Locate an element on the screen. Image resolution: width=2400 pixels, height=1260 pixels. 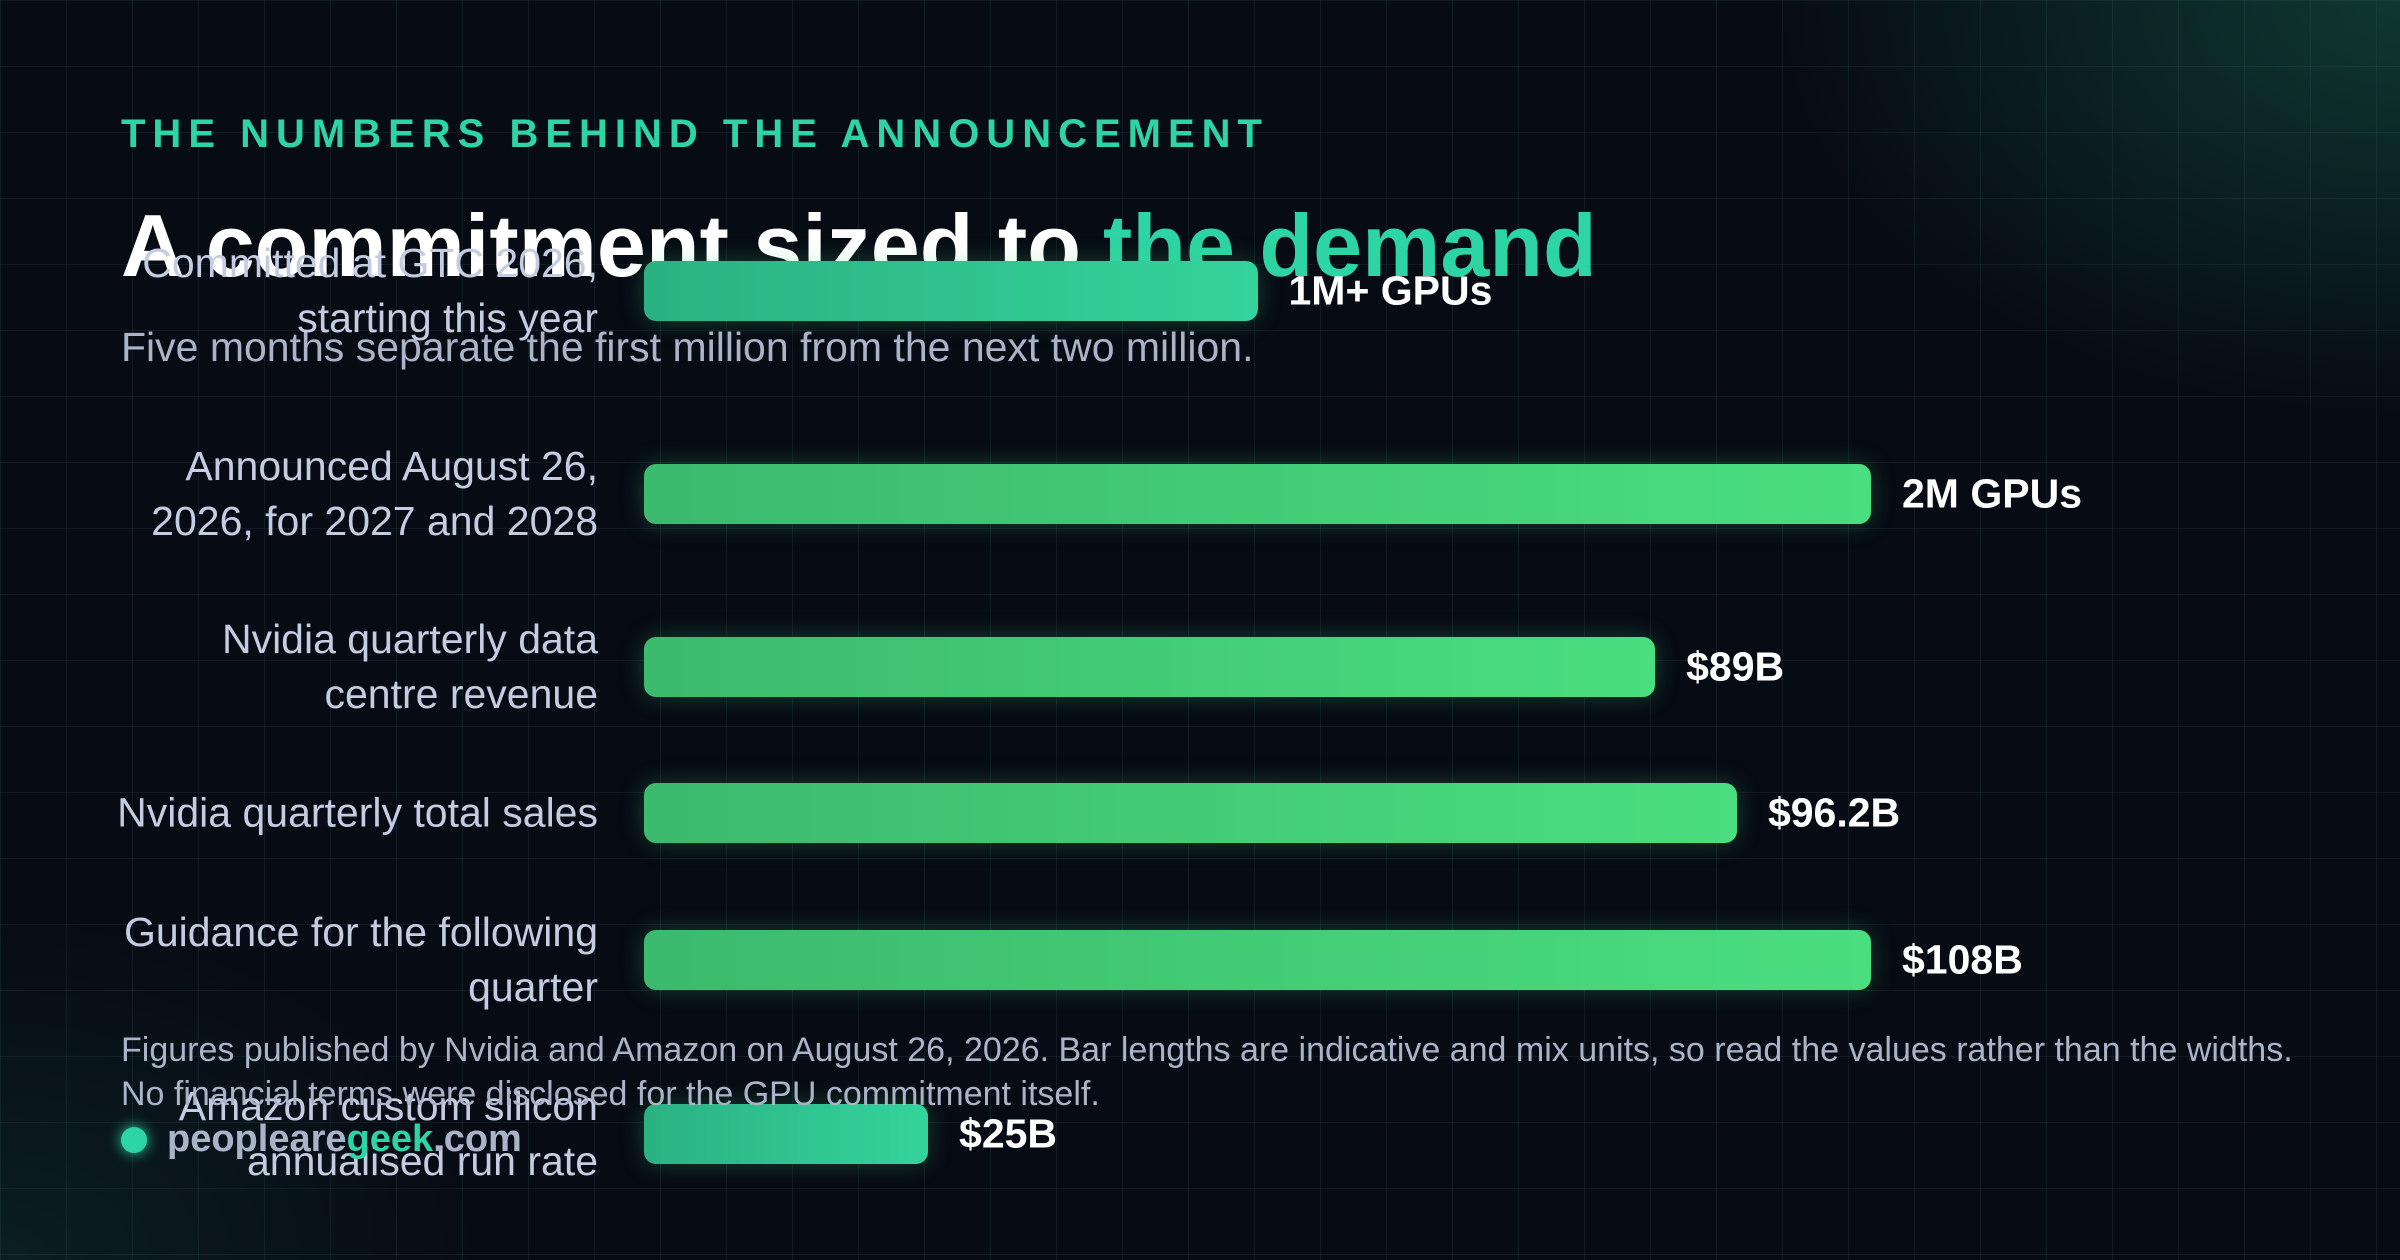
row-label: Nvidia quarterly total sales is located at coordinates (357, 812).